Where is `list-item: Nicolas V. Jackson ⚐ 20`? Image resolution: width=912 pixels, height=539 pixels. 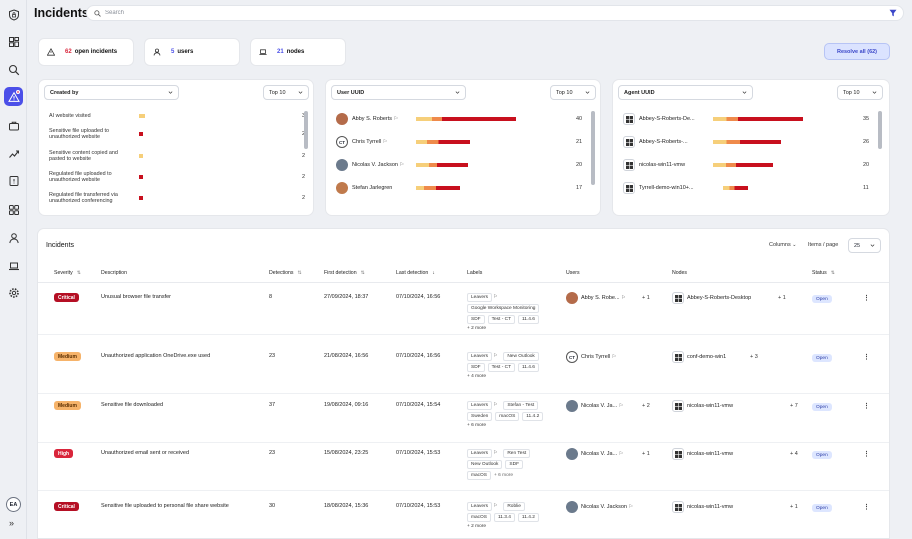
list-item: Nicolas V. Jackson ⚐ 20 is located at coordinates (463, 166).